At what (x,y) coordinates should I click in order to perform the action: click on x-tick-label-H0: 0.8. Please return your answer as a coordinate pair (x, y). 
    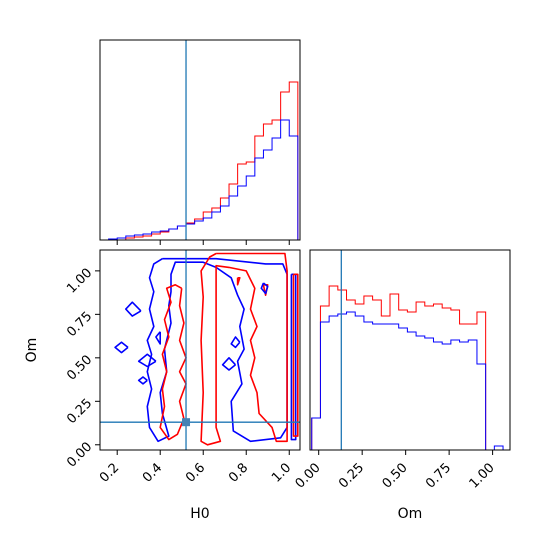
    Looking at the image, I should click on (238, 472).